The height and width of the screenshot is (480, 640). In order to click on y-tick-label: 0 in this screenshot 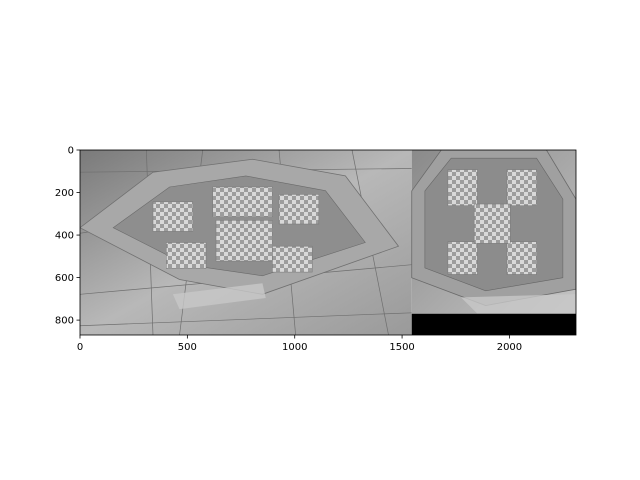, I will do `click(71, 151)`.